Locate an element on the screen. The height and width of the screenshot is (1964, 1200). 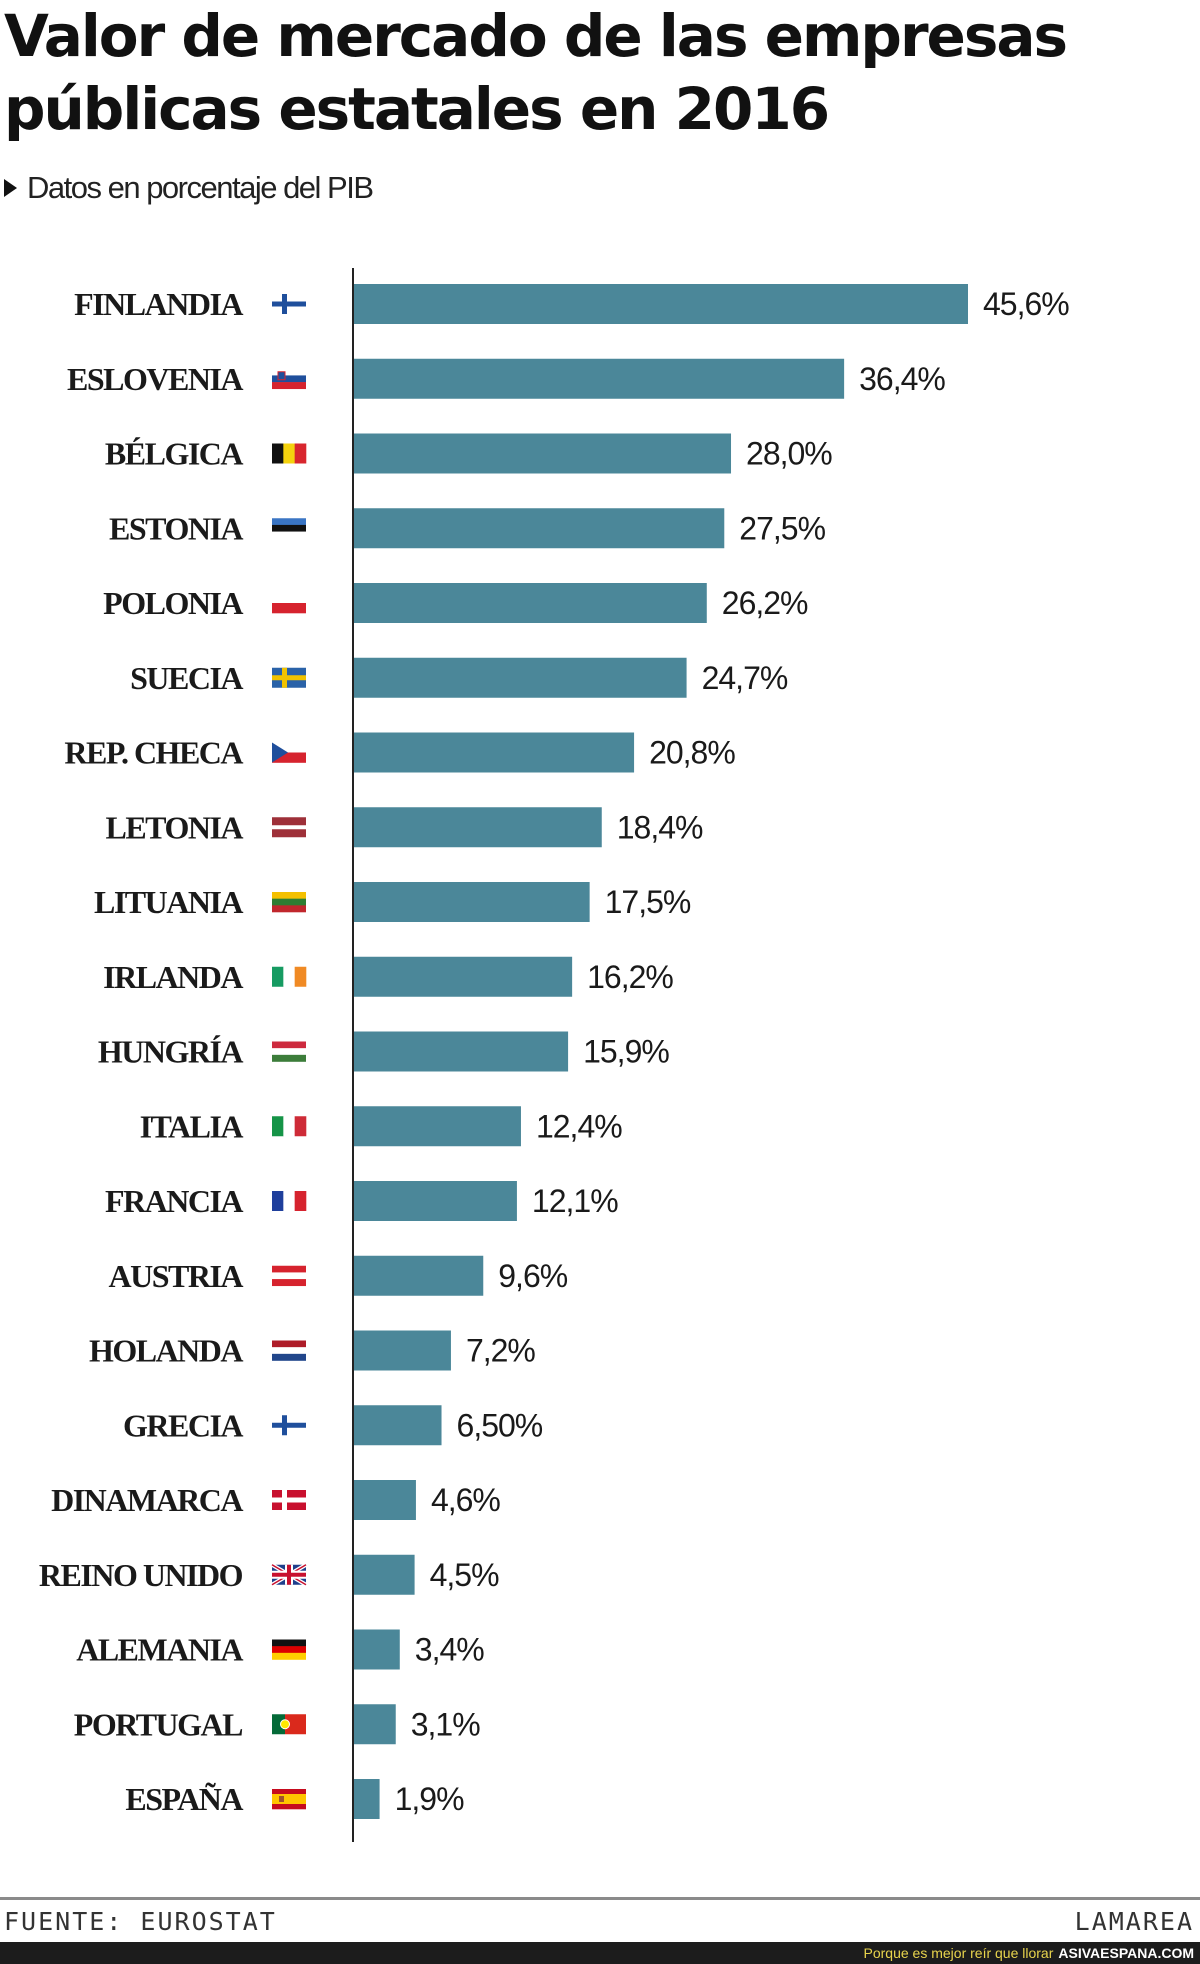
bar-row-finlandia: FINLANDIA 45,6% is located at coordinates (572, 304).